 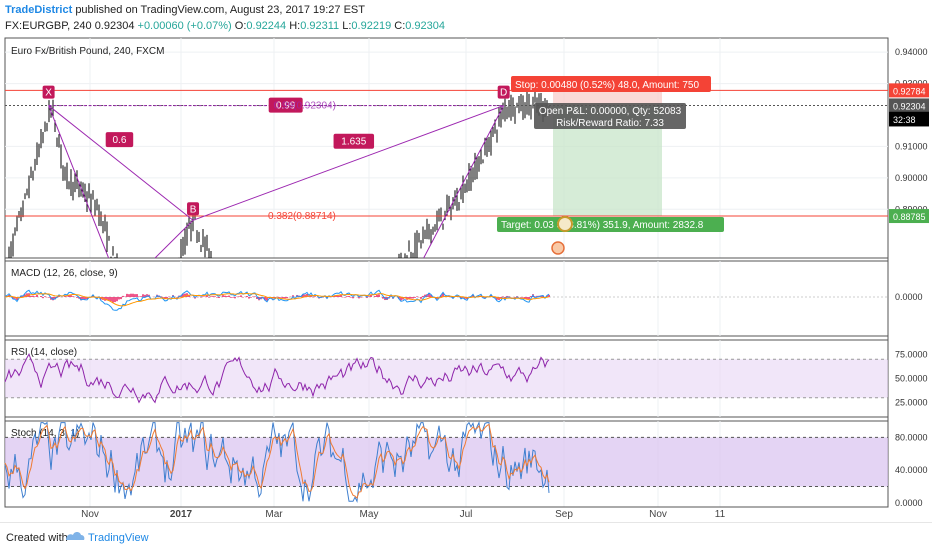 I want to click on target-label-box, so click(x=610, y=225).